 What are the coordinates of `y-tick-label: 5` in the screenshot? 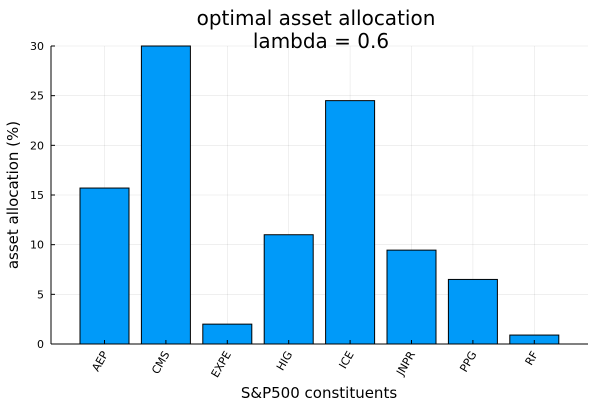 It's located at (40, 294).